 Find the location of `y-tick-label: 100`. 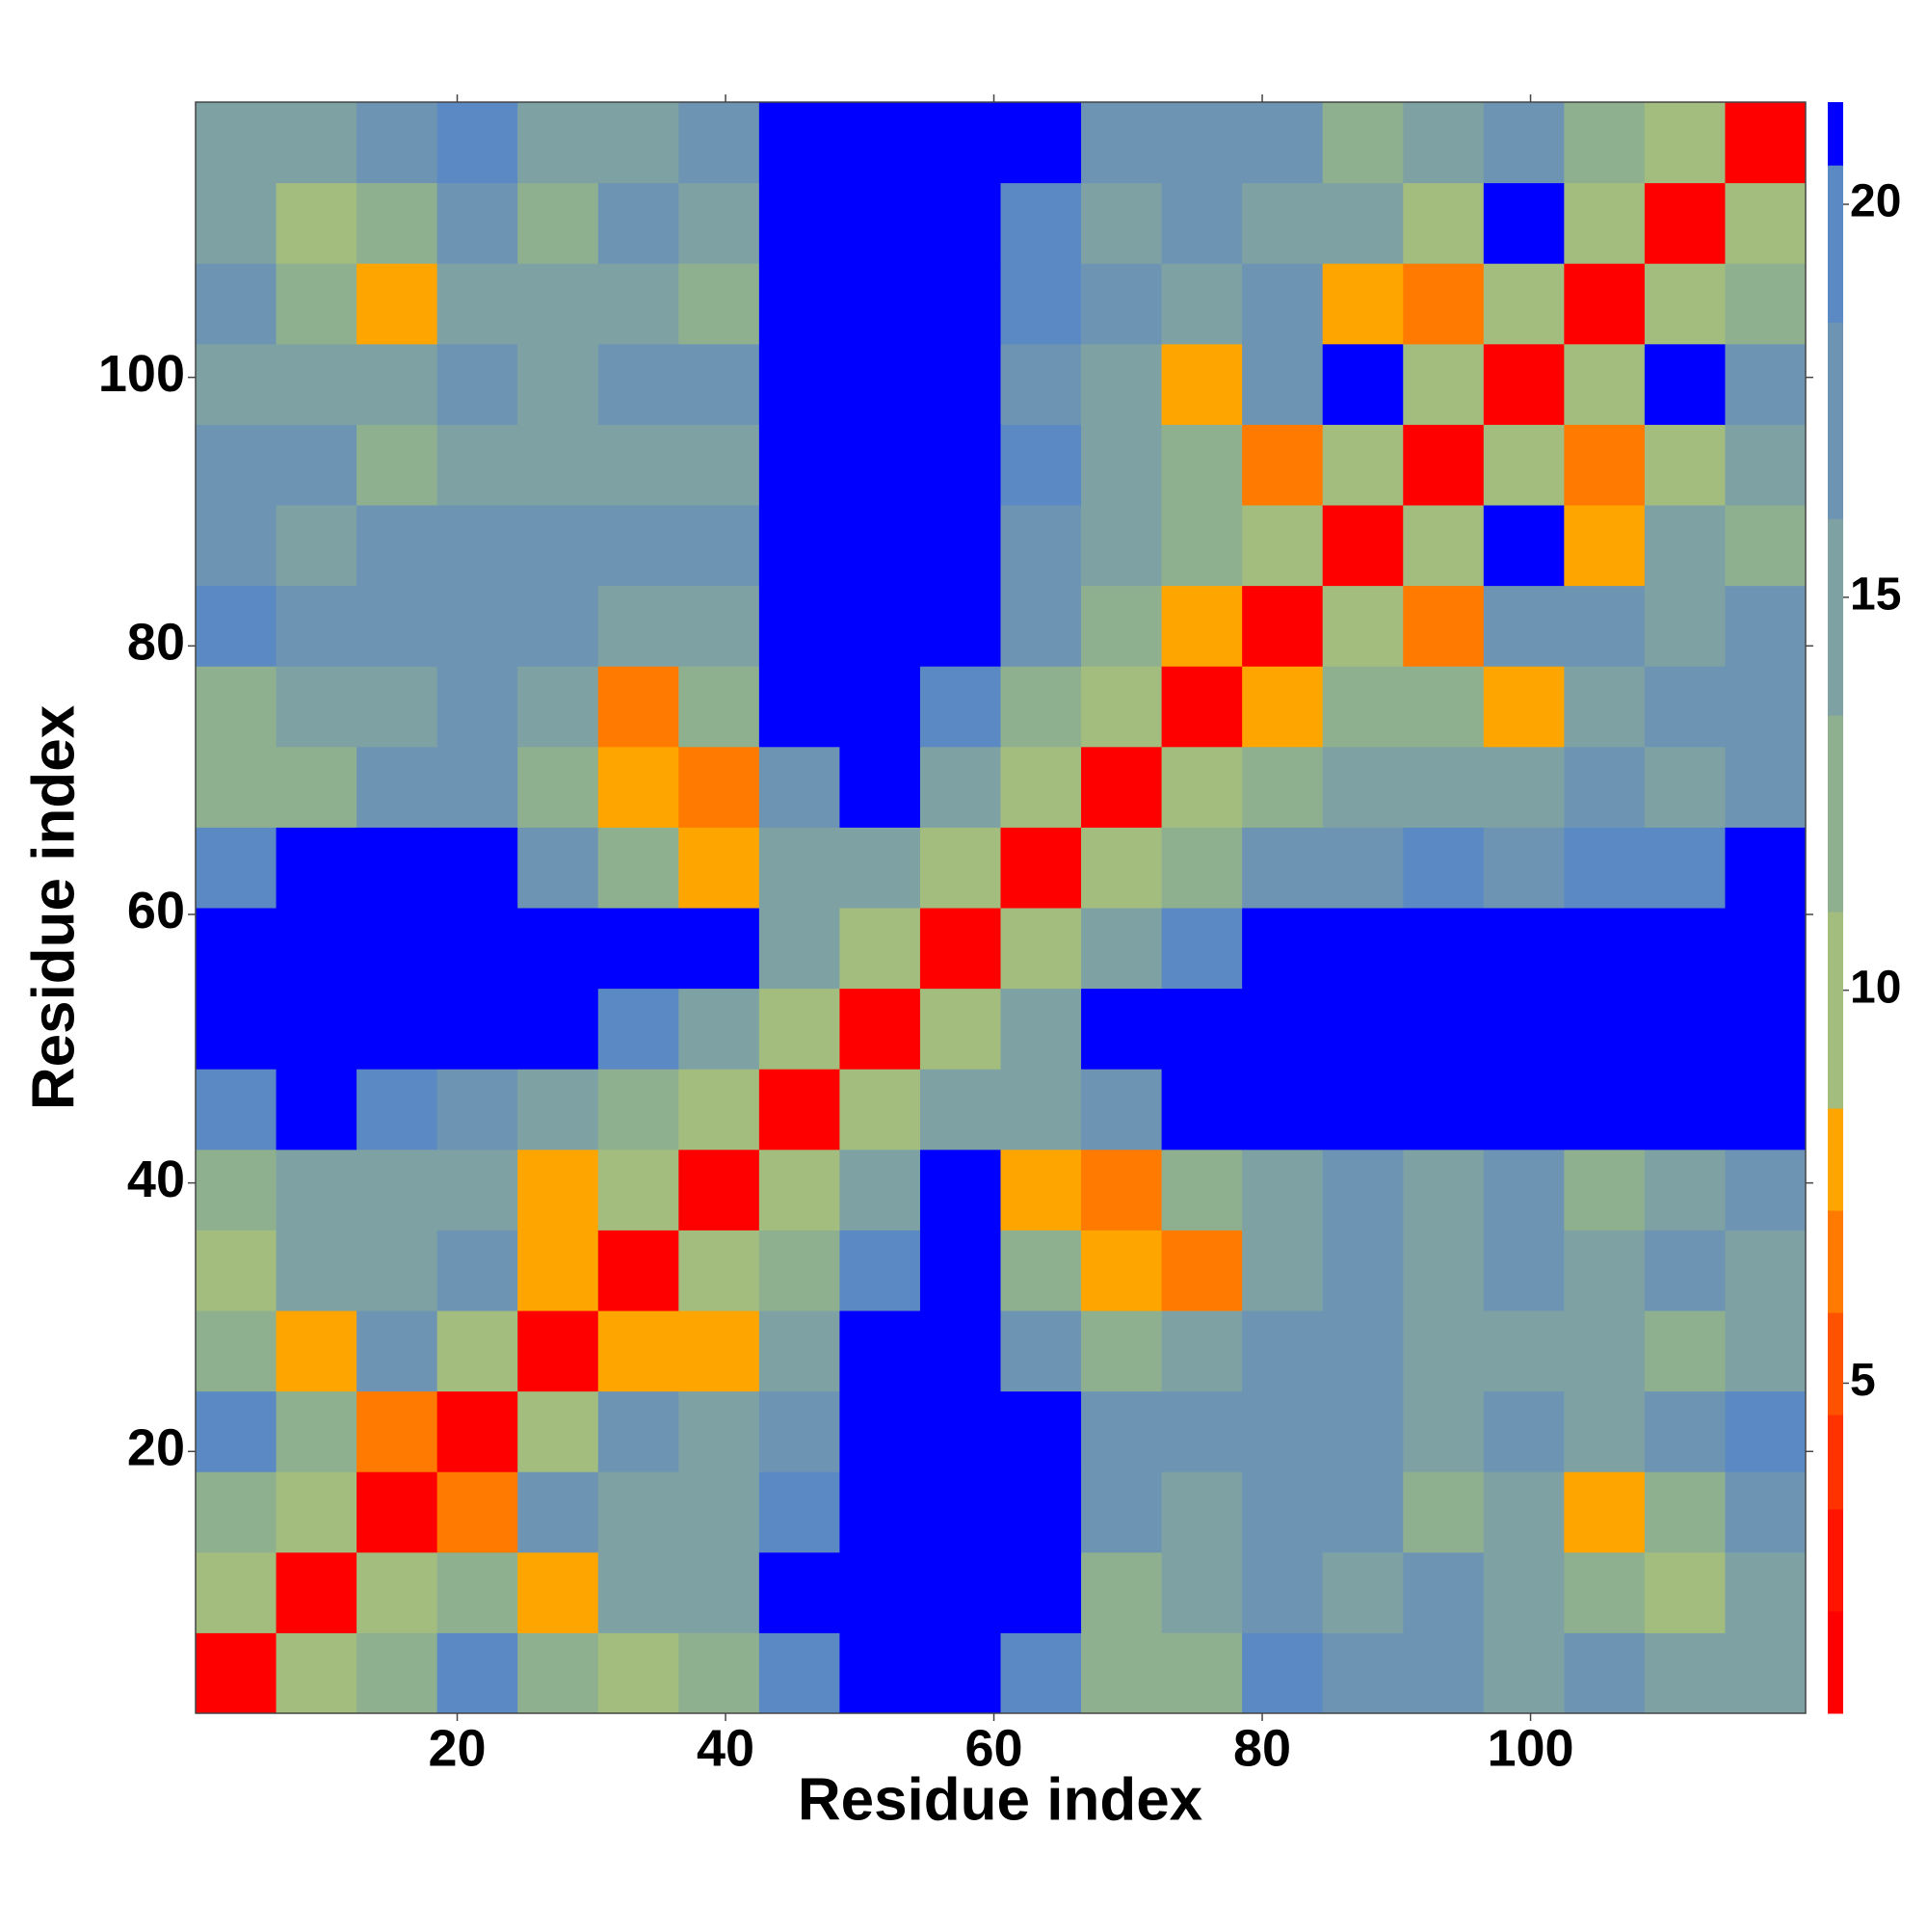

y-tick-label: 100 is located at coordinates (141, 374).